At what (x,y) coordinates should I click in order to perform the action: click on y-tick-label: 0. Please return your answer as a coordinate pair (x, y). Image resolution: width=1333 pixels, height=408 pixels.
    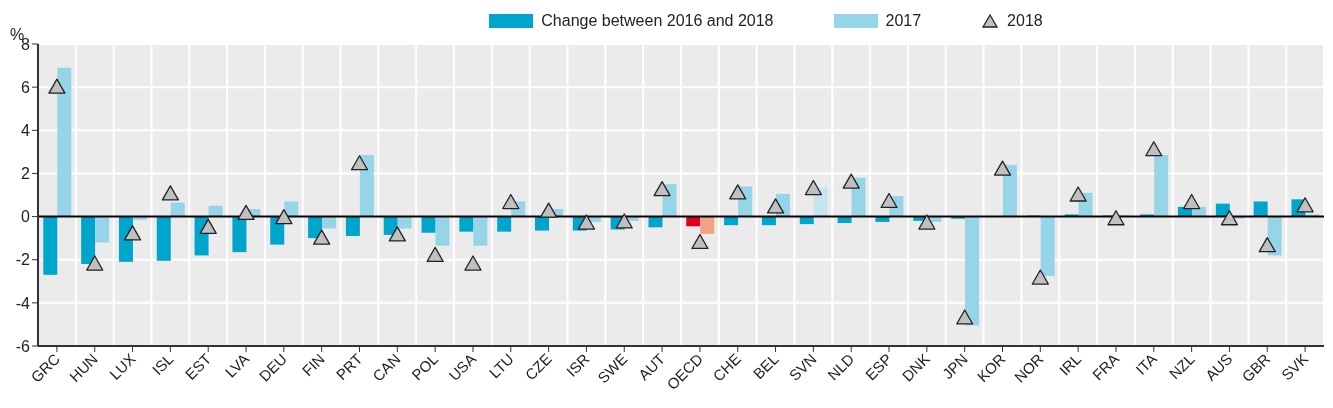
    Looking at the image, I should click on (26, 217).